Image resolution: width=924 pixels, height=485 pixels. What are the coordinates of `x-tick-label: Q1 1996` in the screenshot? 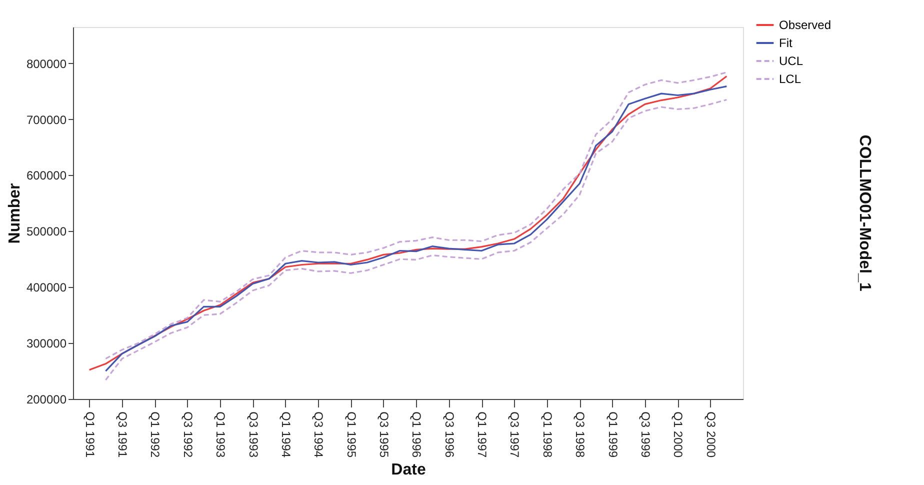 It's located at (417, 435).